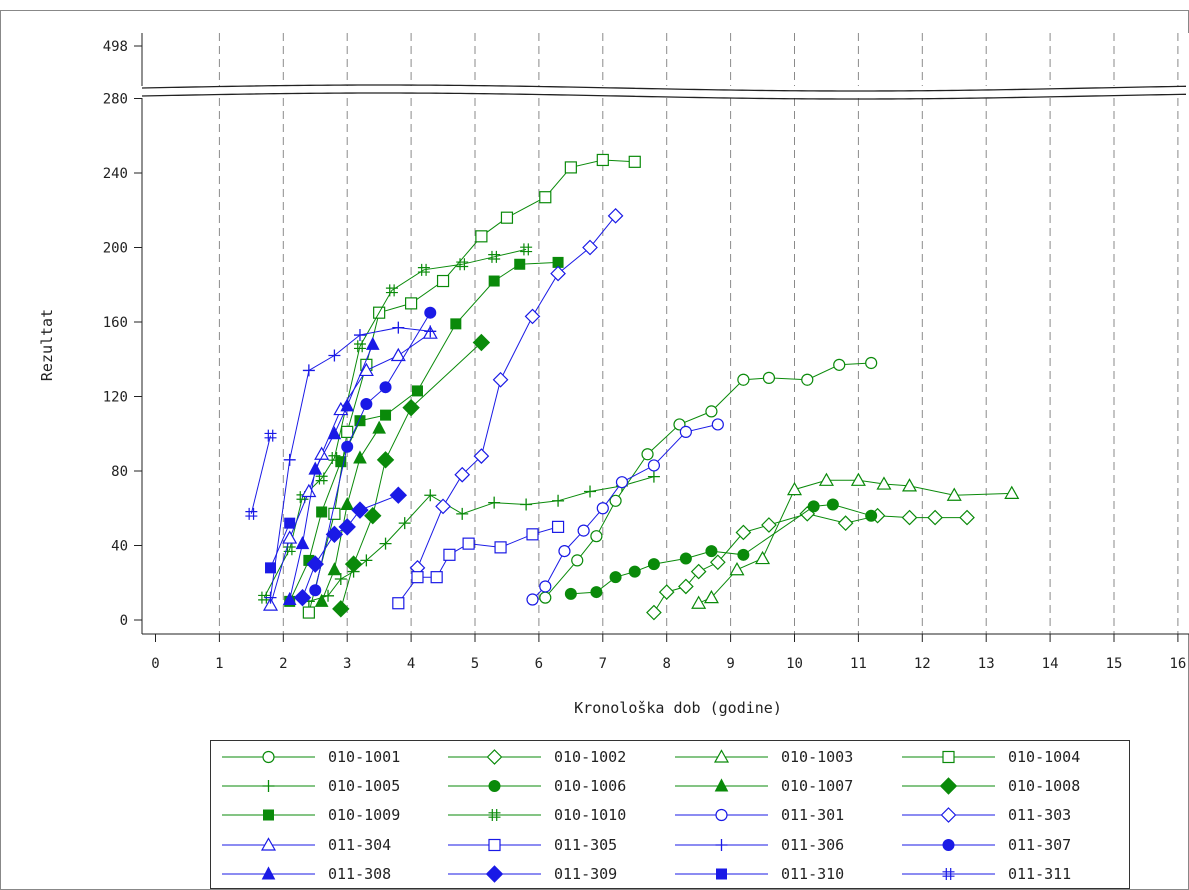  What do you see at coordinates (115, 174) in the screenshot?
I see `y-tick-label: 240` at bounding box center [115, 174].